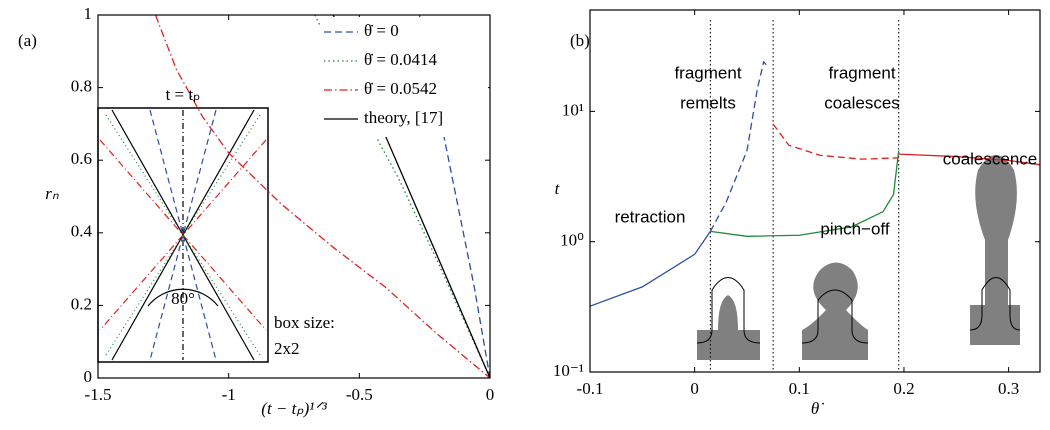 This screenshot has width=1050, height=430. Describe the element at coordinates (404, 77) in the screenshot. I see `legend-box` at that location.